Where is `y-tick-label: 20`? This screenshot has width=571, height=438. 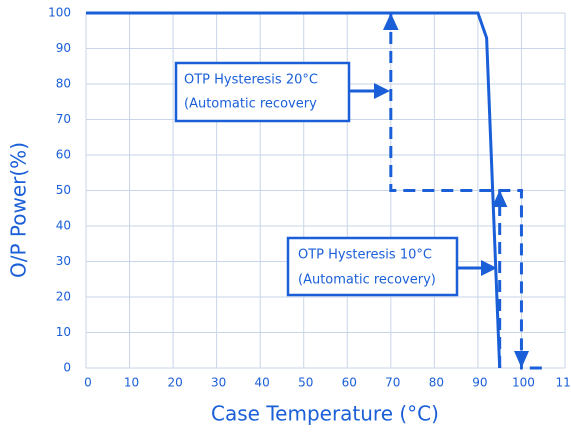
y-tick-label: 20 is located at coordinates (63, 297).